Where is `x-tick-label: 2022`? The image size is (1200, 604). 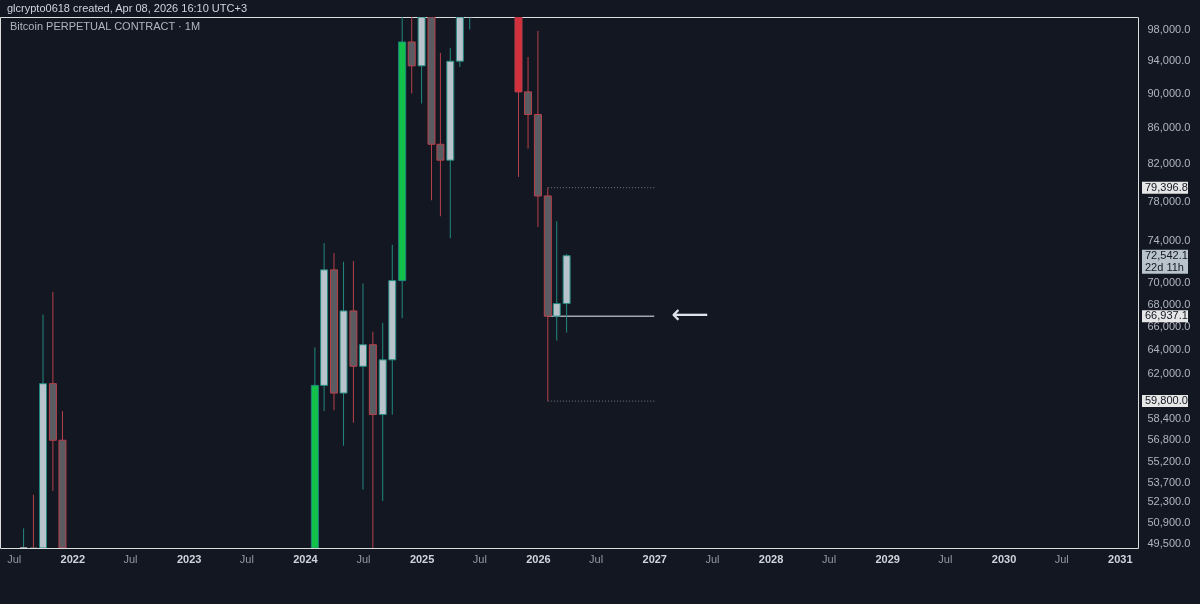
x-tick-label: 2022 is located at coordinates (73, 558).